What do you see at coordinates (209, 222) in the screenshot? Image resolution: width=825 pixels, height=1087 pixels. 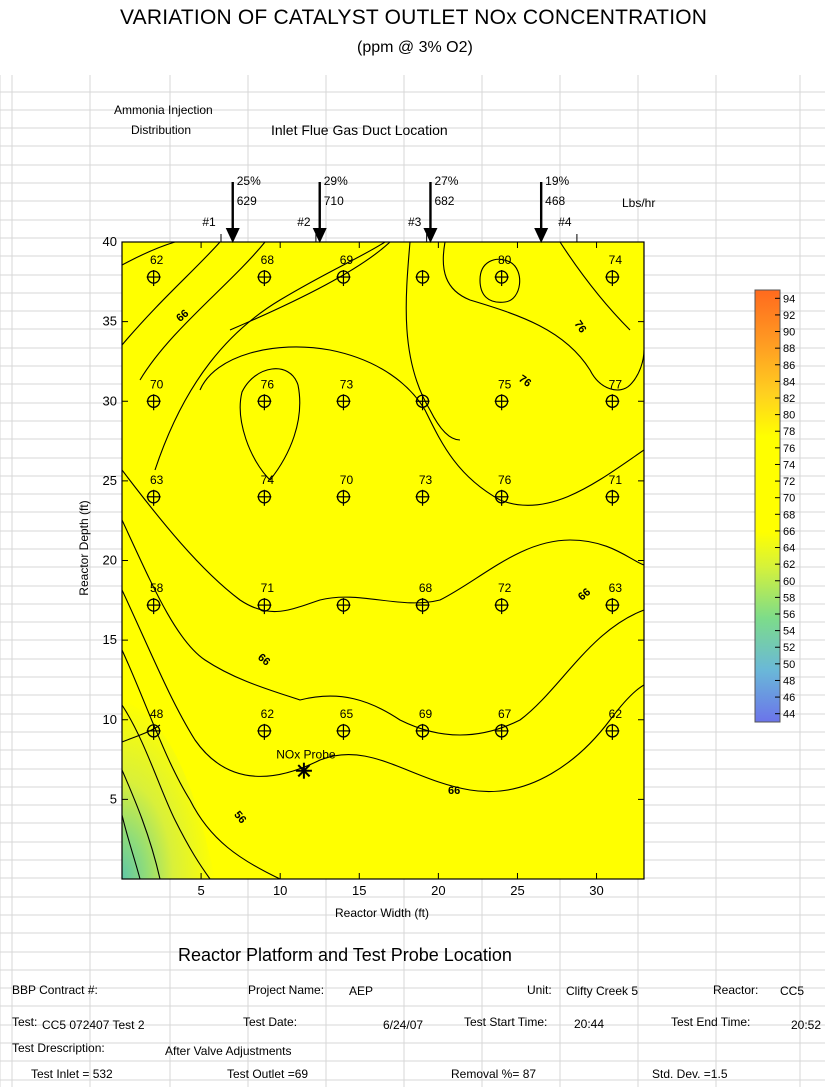 I see `duct-marker-label: #1` at bounding box center [209, 222].